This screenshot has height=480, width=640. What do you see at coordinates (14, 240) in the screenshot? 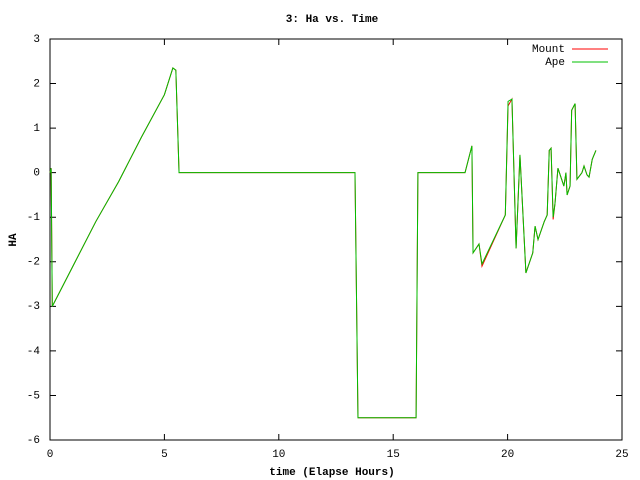
I see `y-axis-label: HA` at bounding box center [14, 240].